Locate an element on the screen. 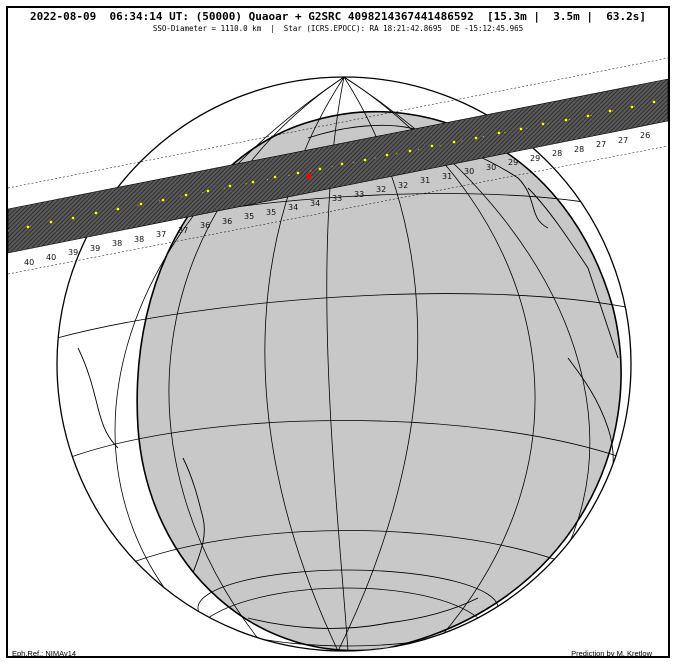 The image size is (678, 666). ephemeris-reference: Eph.Ref.: NIMAv14 is located at coordinates (44, 653).